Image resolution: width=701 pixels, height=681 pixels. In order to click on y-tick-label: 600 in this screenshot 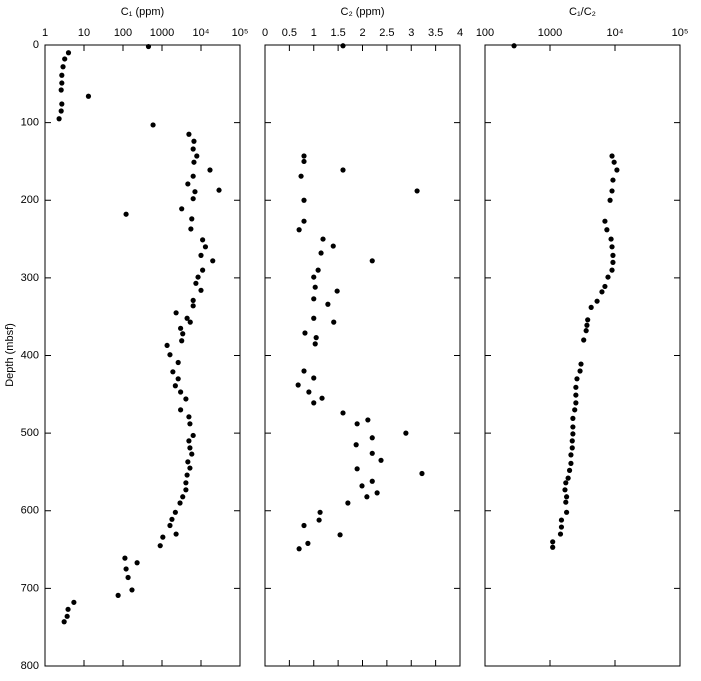, I will do `click(30, 511)`.